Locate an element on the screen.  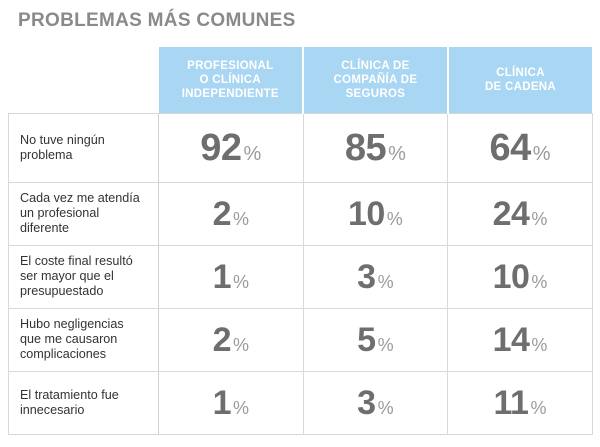
value-cell: 11% is located at coordinates (520, 402).